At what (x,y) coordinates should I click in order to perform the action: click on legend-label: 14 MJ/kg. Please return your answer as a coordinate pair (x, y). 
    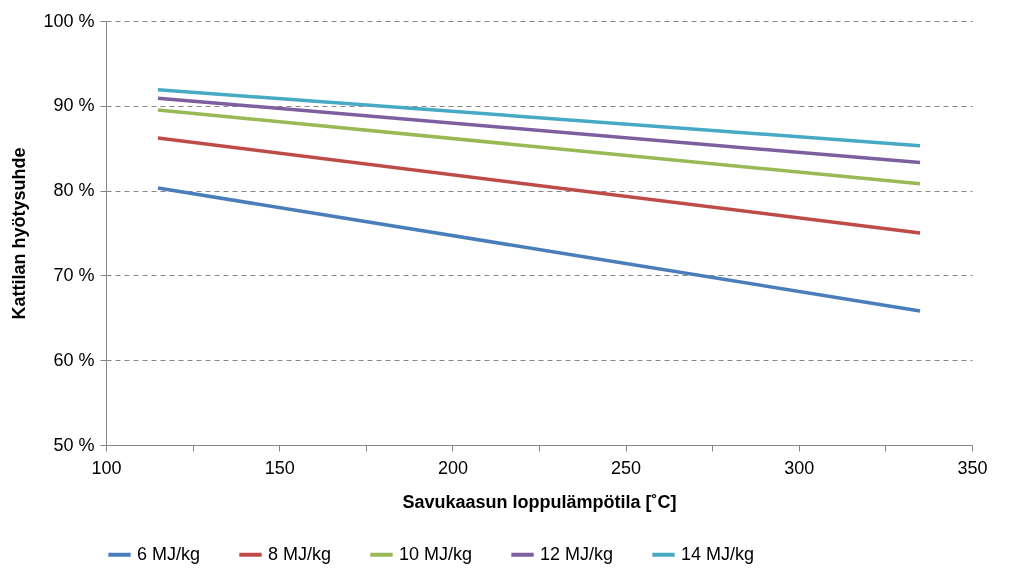
    Looking at the image, I should click on (718, 553).